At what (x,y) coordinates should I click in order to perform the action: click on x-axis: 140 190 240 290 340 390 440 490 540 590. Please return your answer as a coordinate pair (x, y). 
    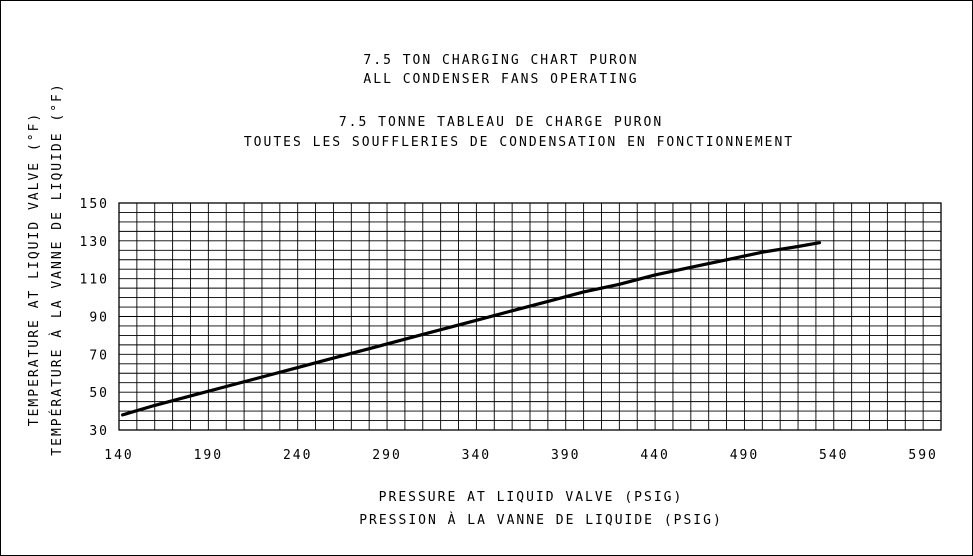
    Looking at the image, I should click on (520, 455).